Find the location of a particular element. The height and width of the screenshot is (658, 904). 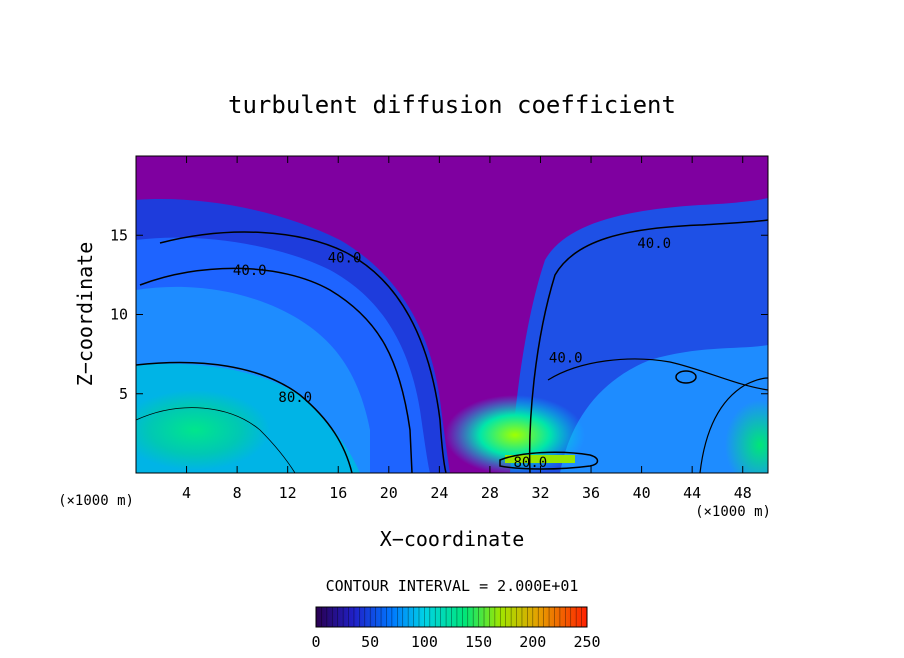

field-left-core is located at coordinates (203, 430).